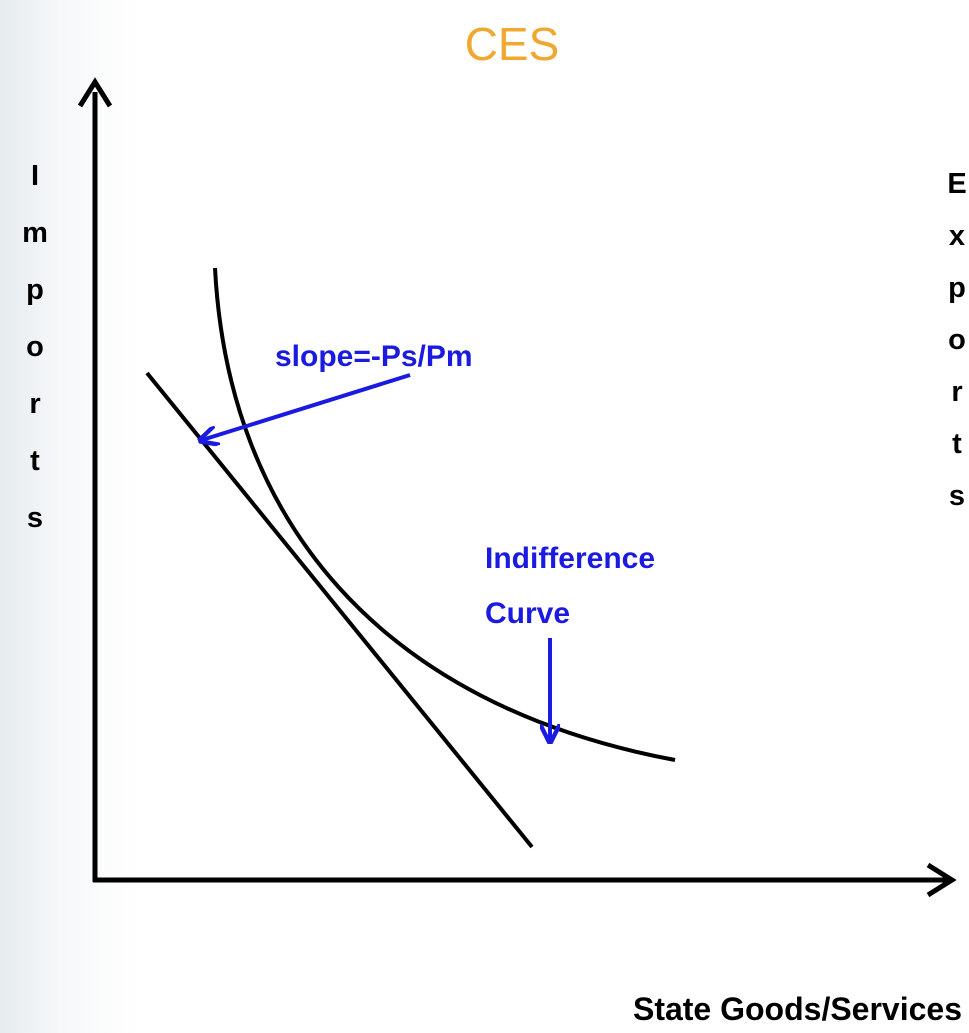 The image size is (969, 1033). What do you see at coordinates (512, 44) in the screenshot?
I see `title: CES` at bounding box center [512, 44].